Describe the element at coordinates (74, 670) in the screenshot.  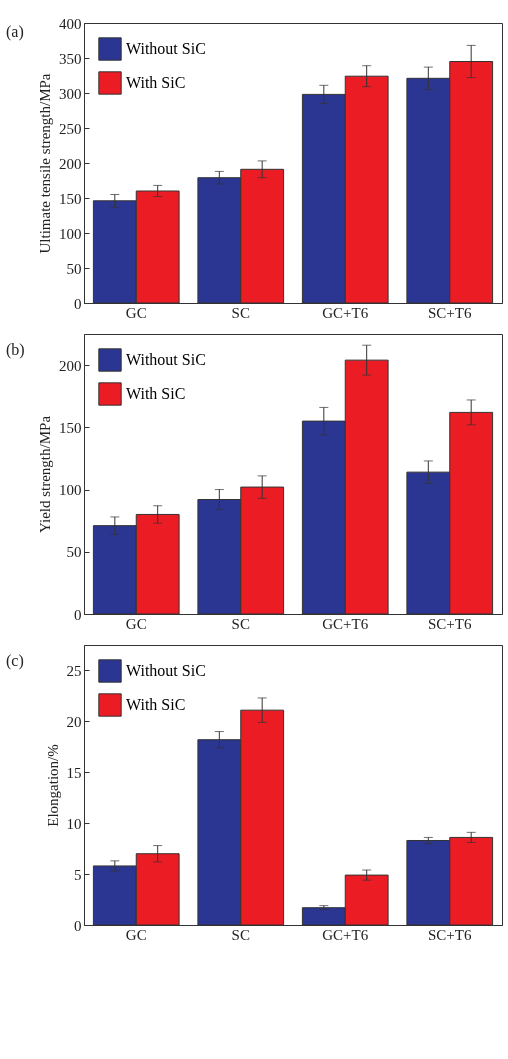
I see `y-tick-label: 25` at that location.